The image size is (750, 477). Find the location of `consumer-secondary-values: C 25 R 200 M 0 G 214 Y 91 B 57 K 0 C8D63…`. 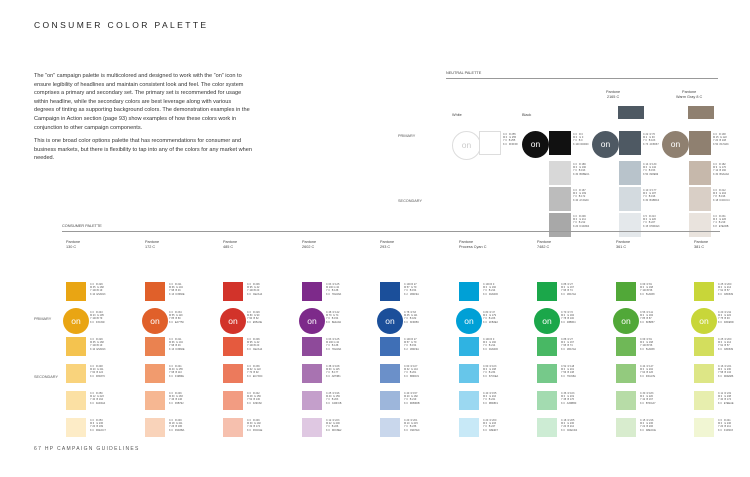

consumer-secondary-values: C 25 R 200 M 0 G 214 Y 91 B 57 K 0 C8D63… is located at coordinates (726, 344).